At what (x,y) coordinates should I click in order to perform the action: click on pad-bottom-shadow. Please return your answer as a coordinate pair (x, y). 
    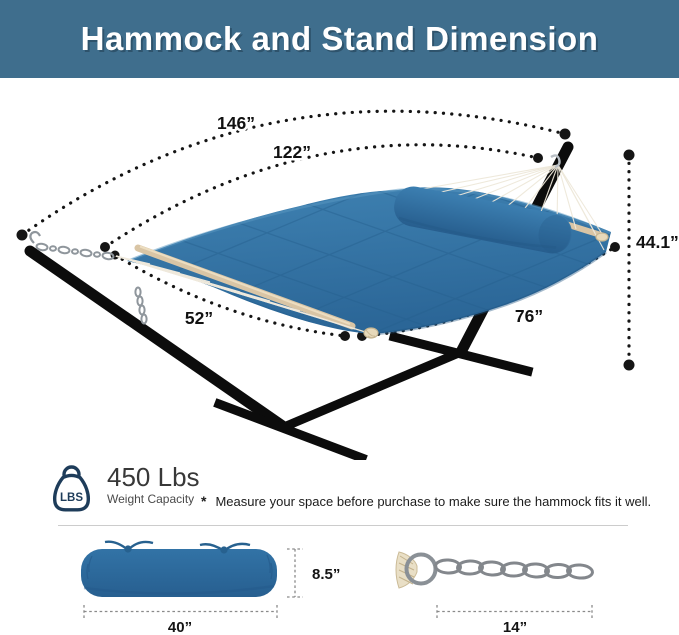
    Looking at the image, I should click on (489, 293).